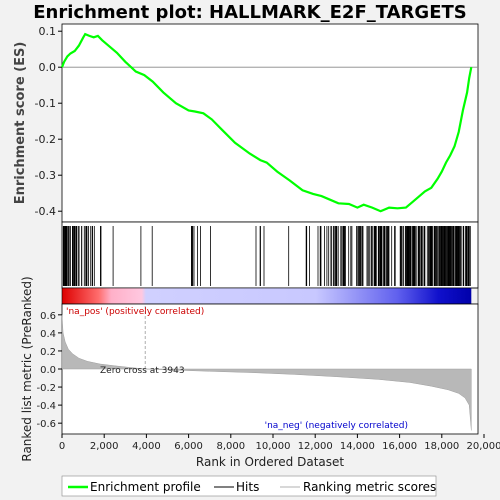  What do you see at coordinates (48, 121) in the screenshot?
I see `es-y-axis: 0.1 0.0 -0.1 -0.2 -0.3 -0.4` at bounding box center [48, 121].